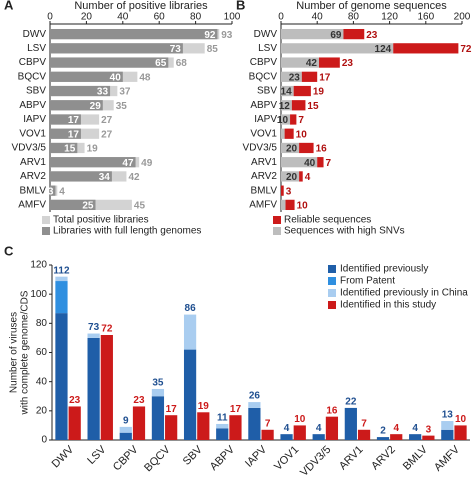 The height and width of the screenshot is (504, 474). Describe the element at coordinates (389, 17) in the screenshot. I see `x-tick-label: 120` at that location.